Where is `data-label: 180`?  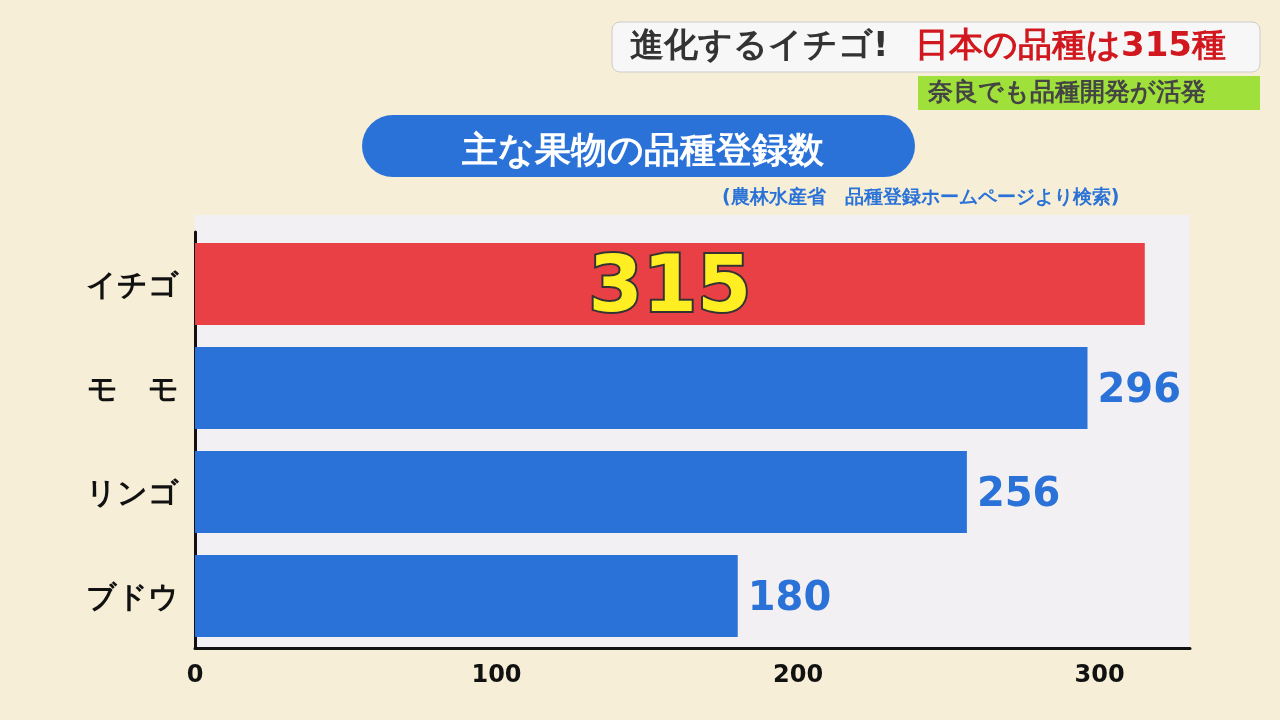 data-label: 180 is located at coordinates (789, 596).